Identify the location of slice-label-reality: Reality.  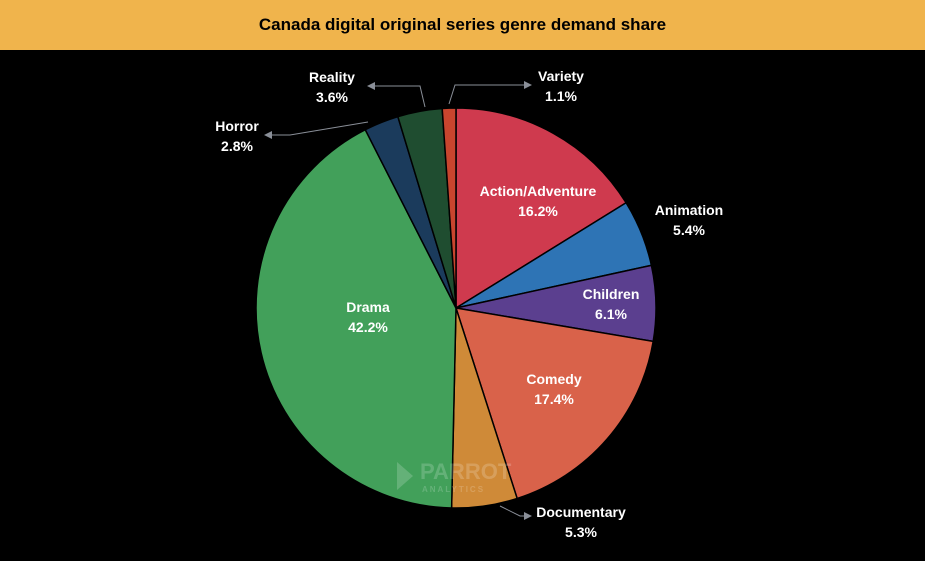
(332, 77).